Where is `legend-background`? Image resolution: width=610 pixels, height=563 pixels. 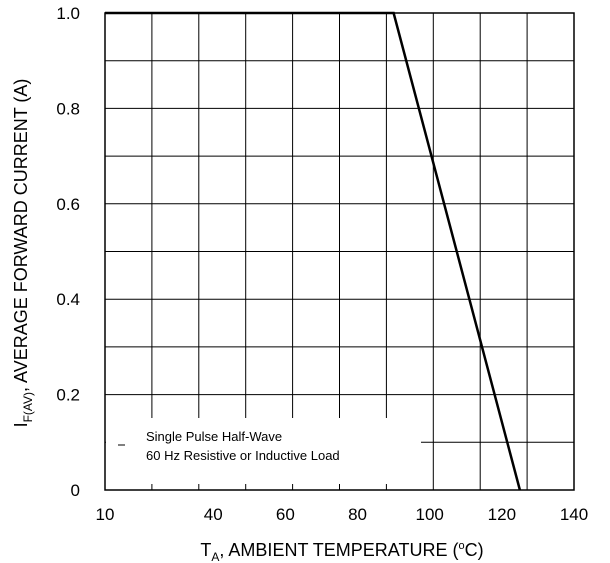
legend-background is located at coordinates (263, 451).